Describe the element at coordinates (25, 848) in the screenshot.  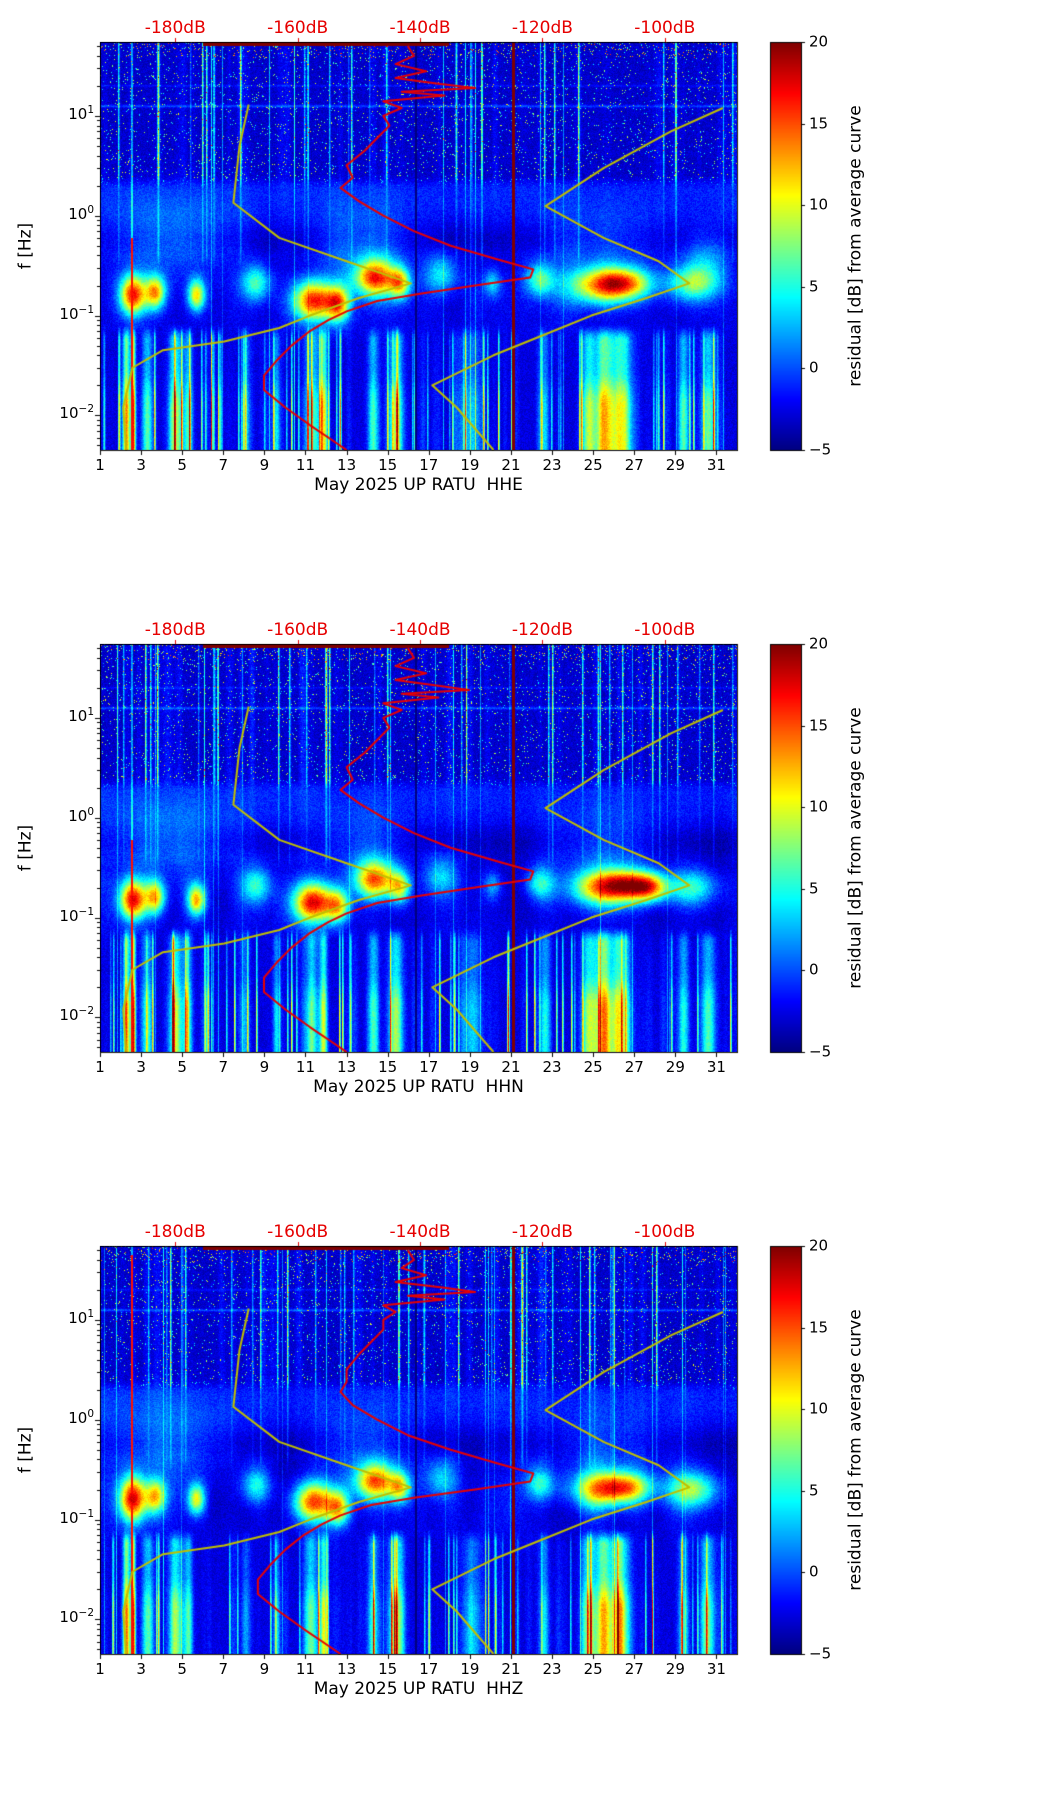
I see `y-axis-title: f [Hz]` at that location.